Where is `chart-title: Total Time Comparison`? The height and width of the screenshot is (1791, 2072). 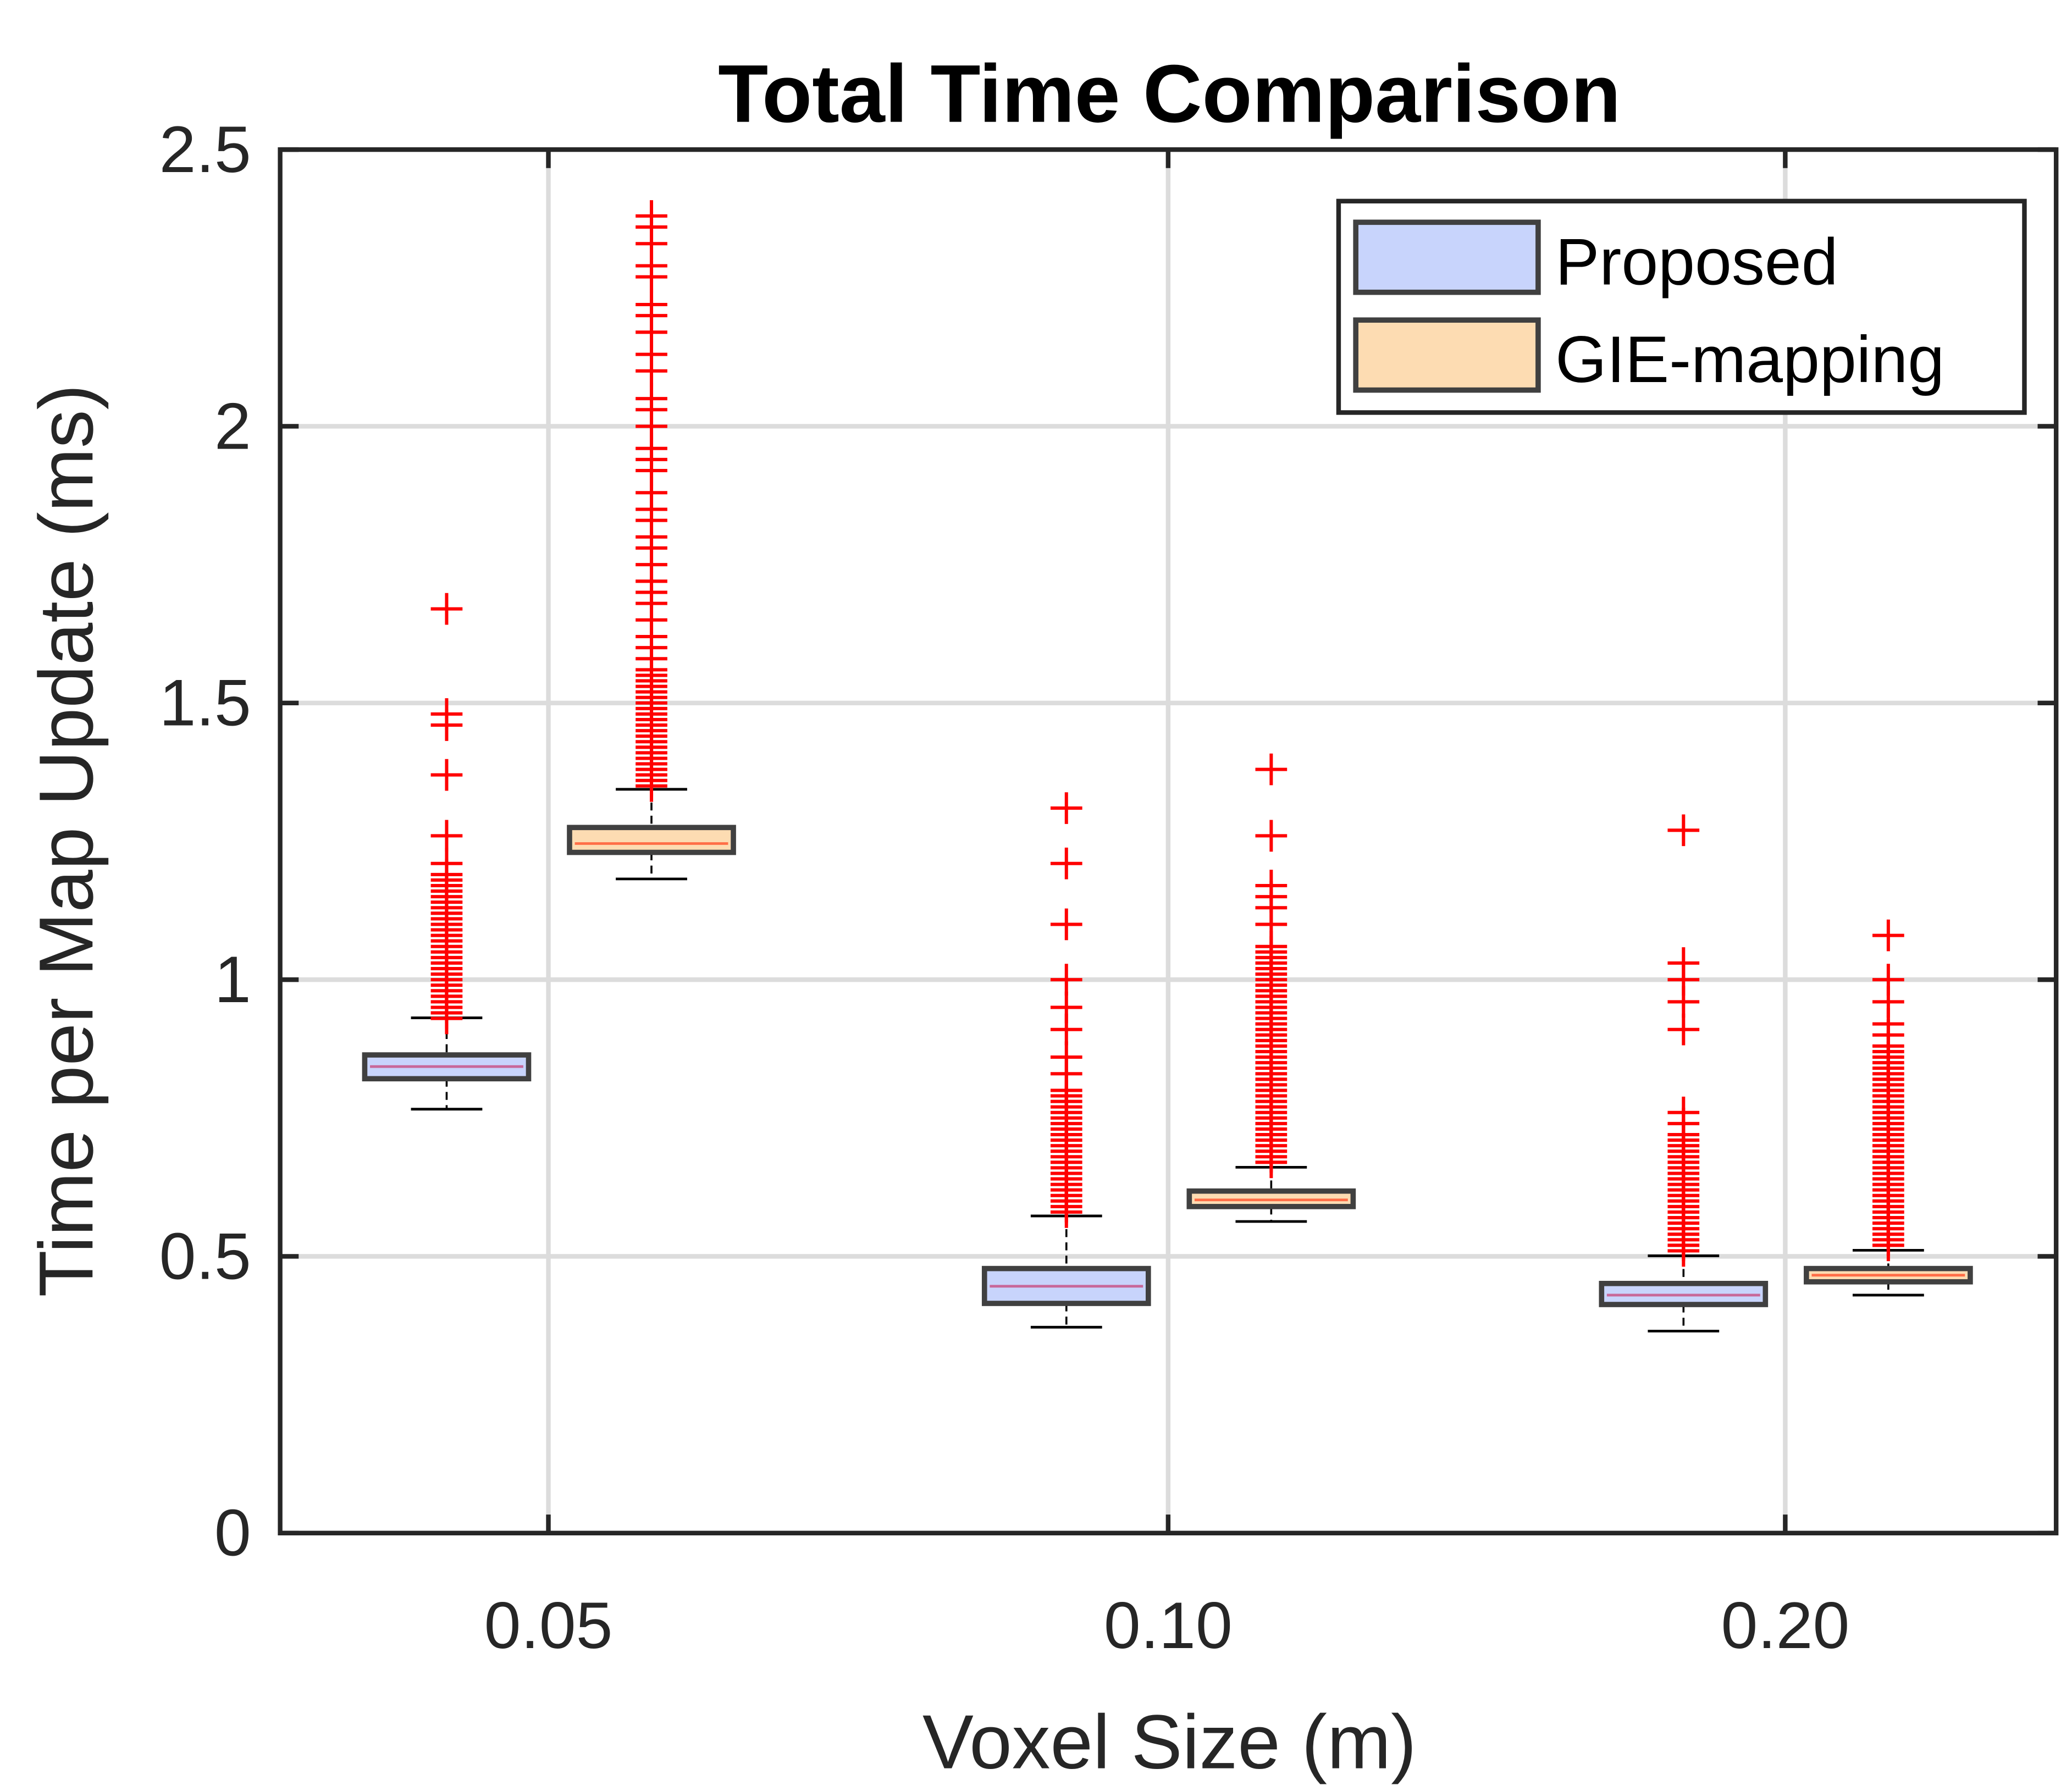 chart-title: Total Time Comparison is located at coordinates (1169, 94).